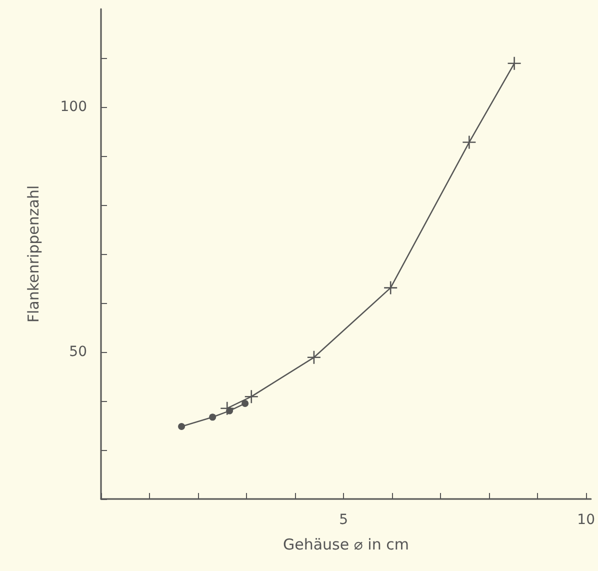  What do you see at coordinates (586, 520) in the screenshot?
I see `x-tick-label: 10` at bounding box center [586, 520].